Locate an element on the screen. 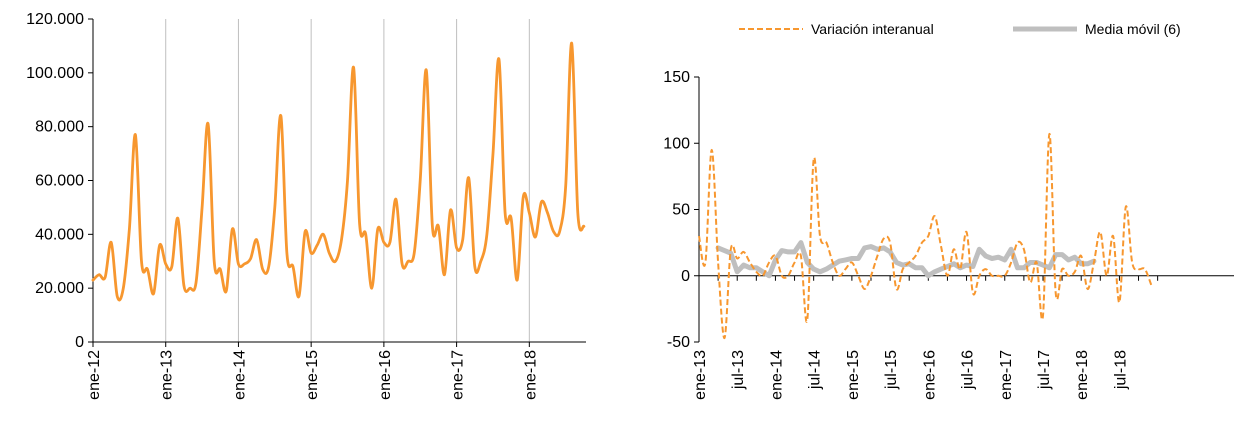  y-tick-label: 100.000 is located at coordinates (55, 73).